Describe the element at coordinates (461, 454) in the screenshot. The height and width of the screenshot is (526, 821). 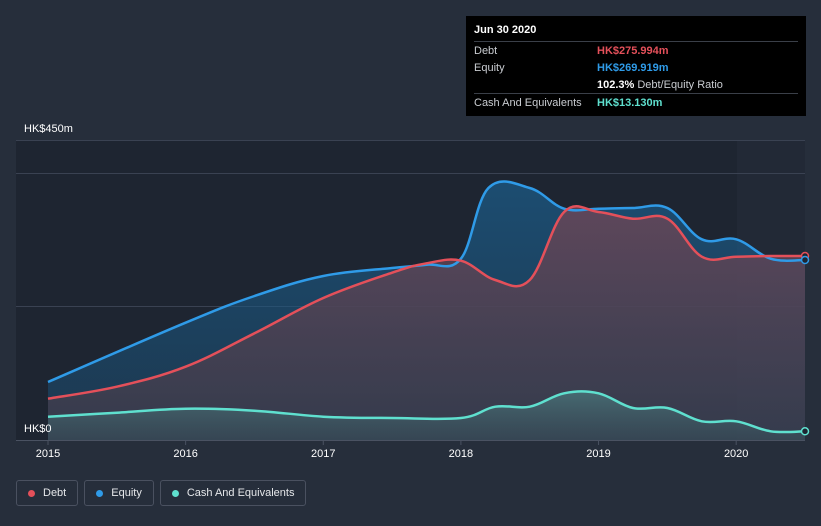
I see `x-tick-label: 2018` at that location.